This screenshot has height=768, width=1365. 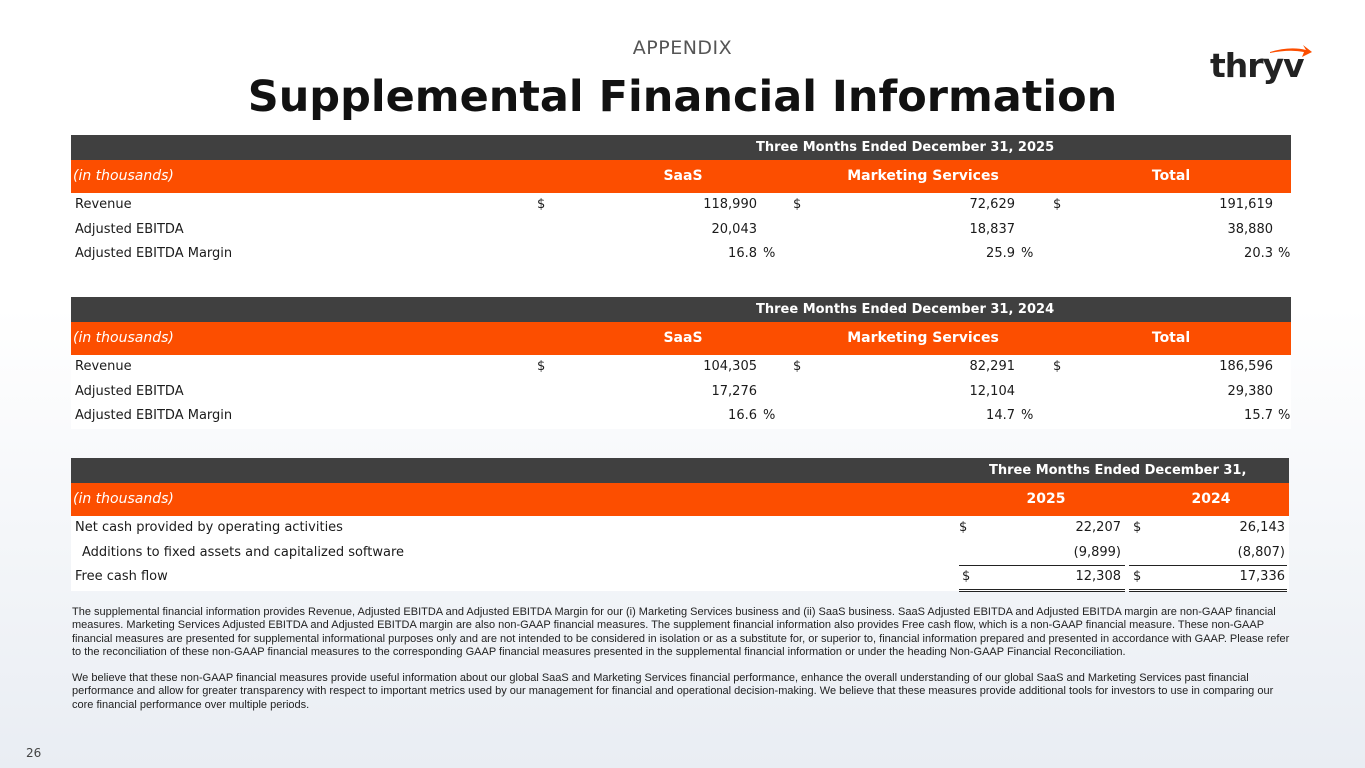 What do you see at coordinates (1257, 65) in the screenshot?
I see `logo-wordmark: thryv` at bounding box center [1257, 65].